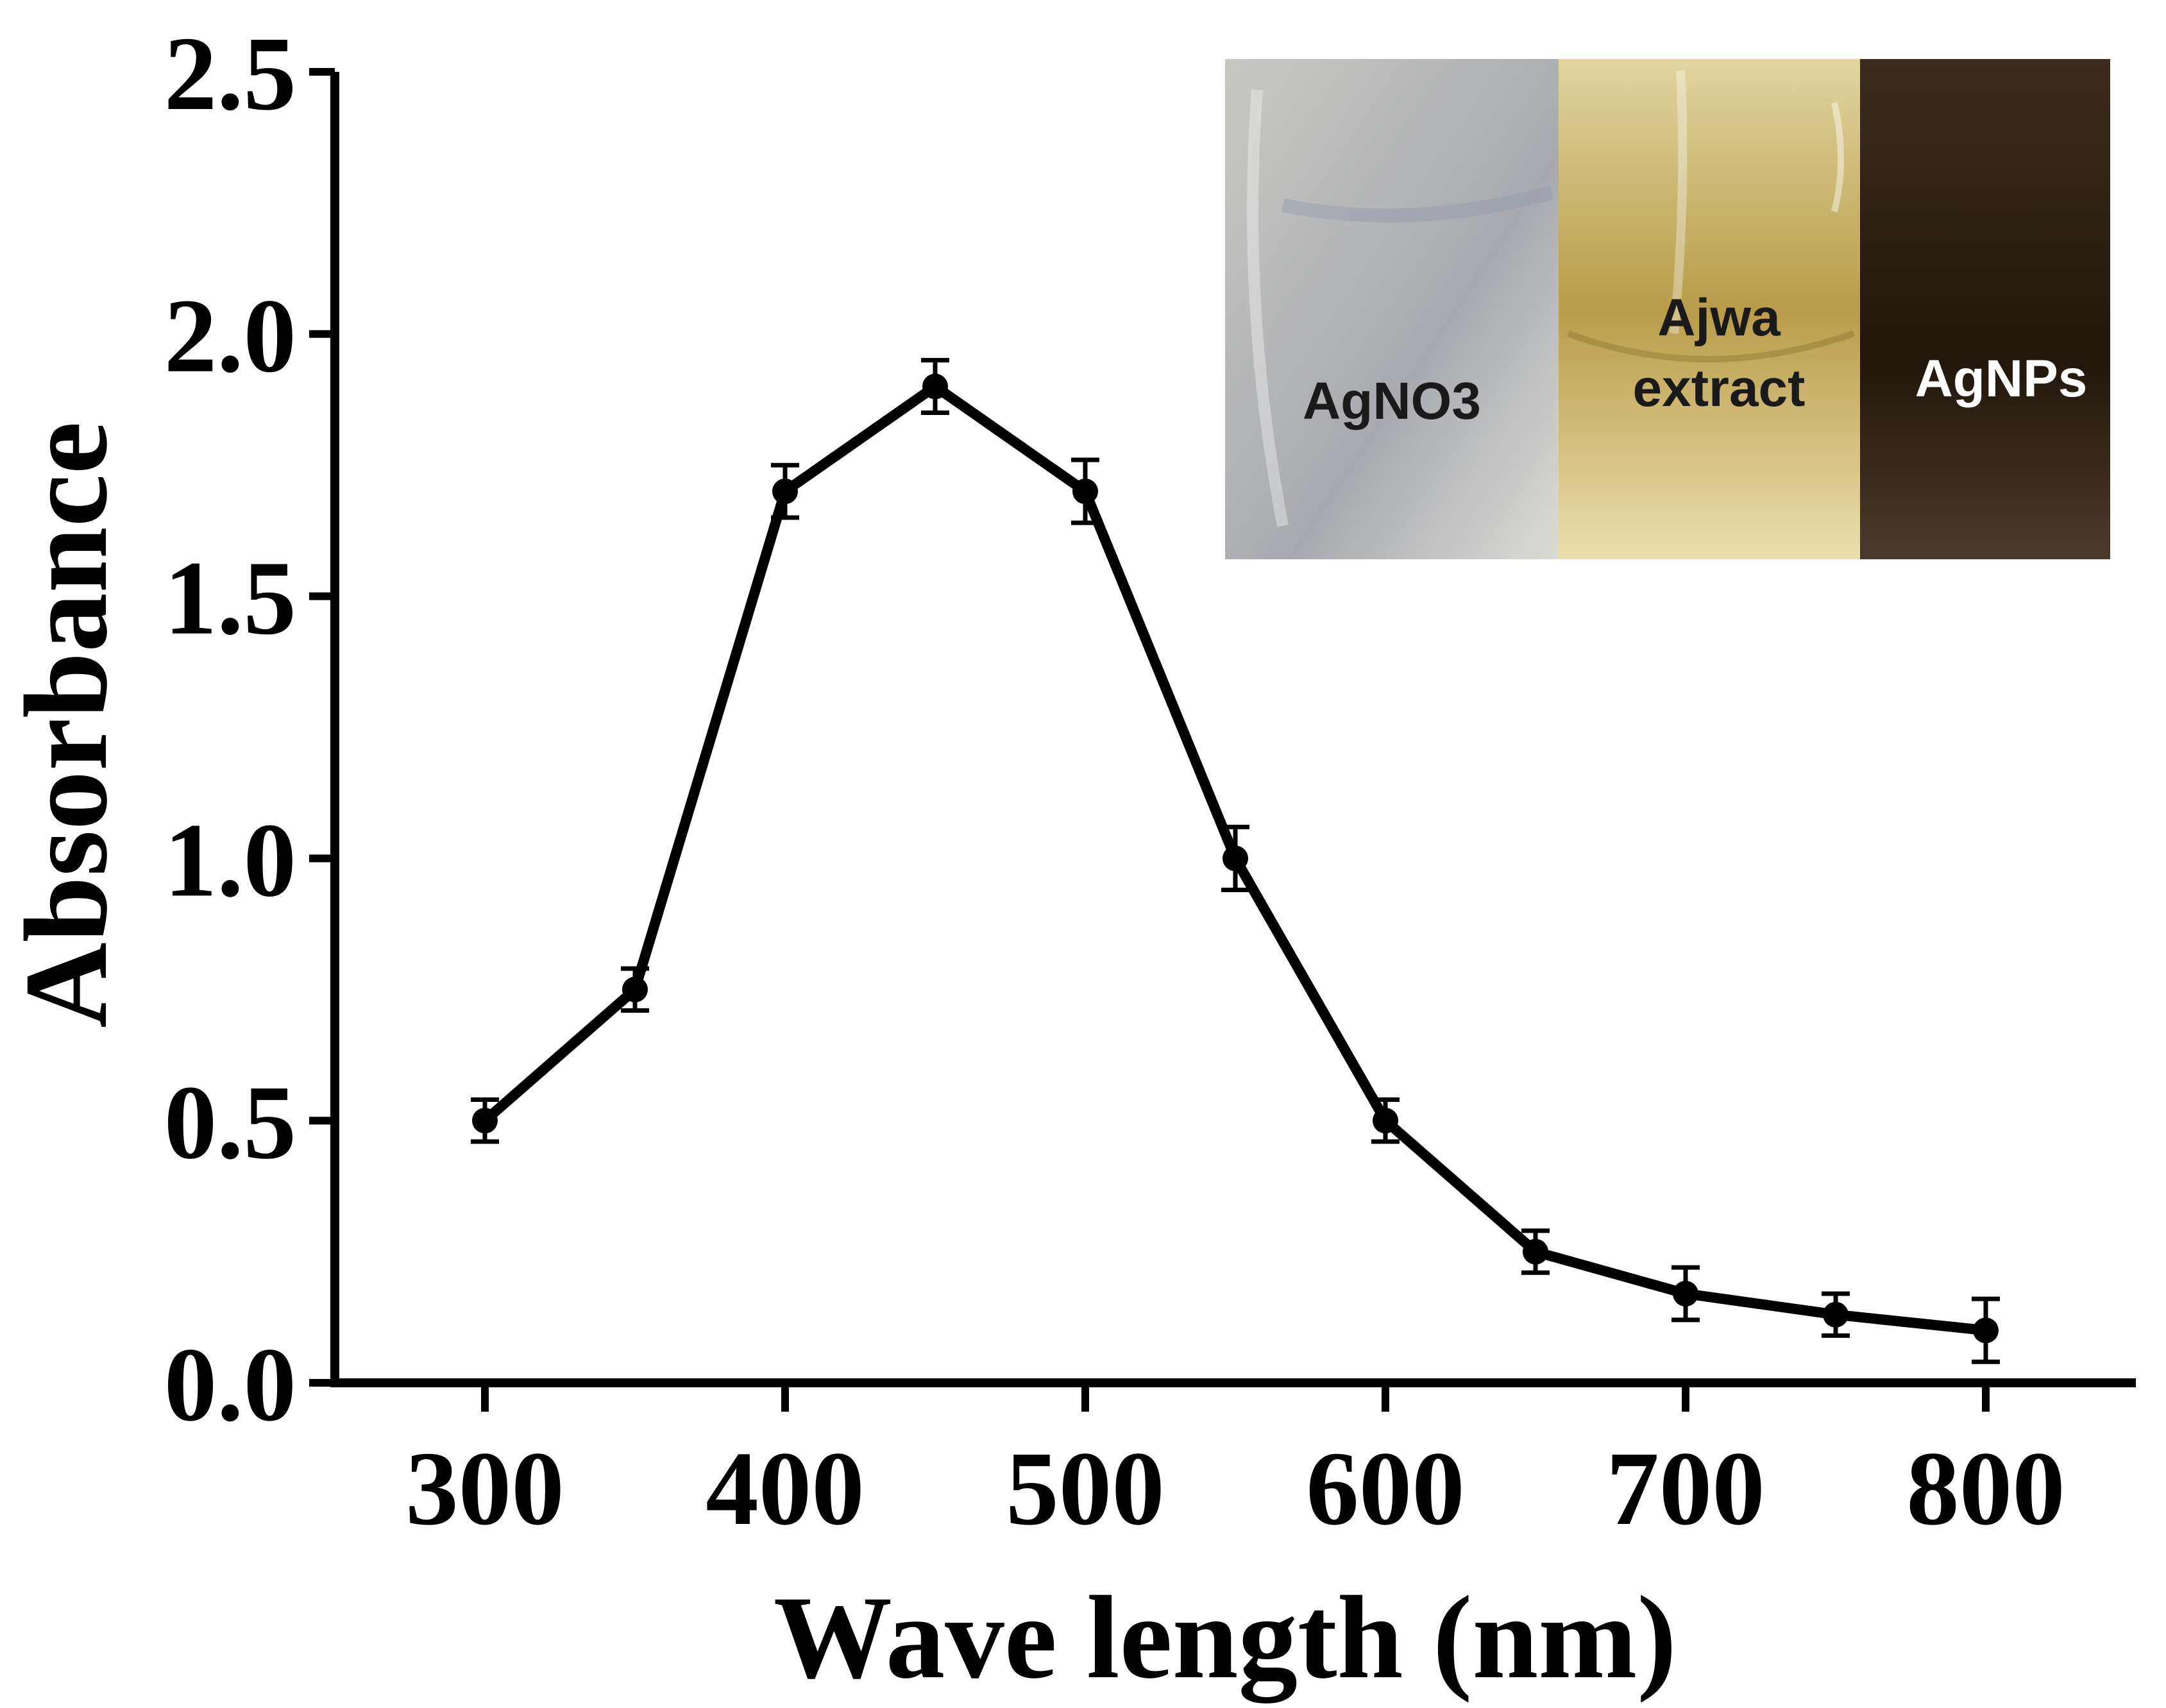 This screenshot has height=1708, width=2166. I want to click on inset-vial-photos: AgNO3 Ajwa extract AgNPs, so click(1668, 309).